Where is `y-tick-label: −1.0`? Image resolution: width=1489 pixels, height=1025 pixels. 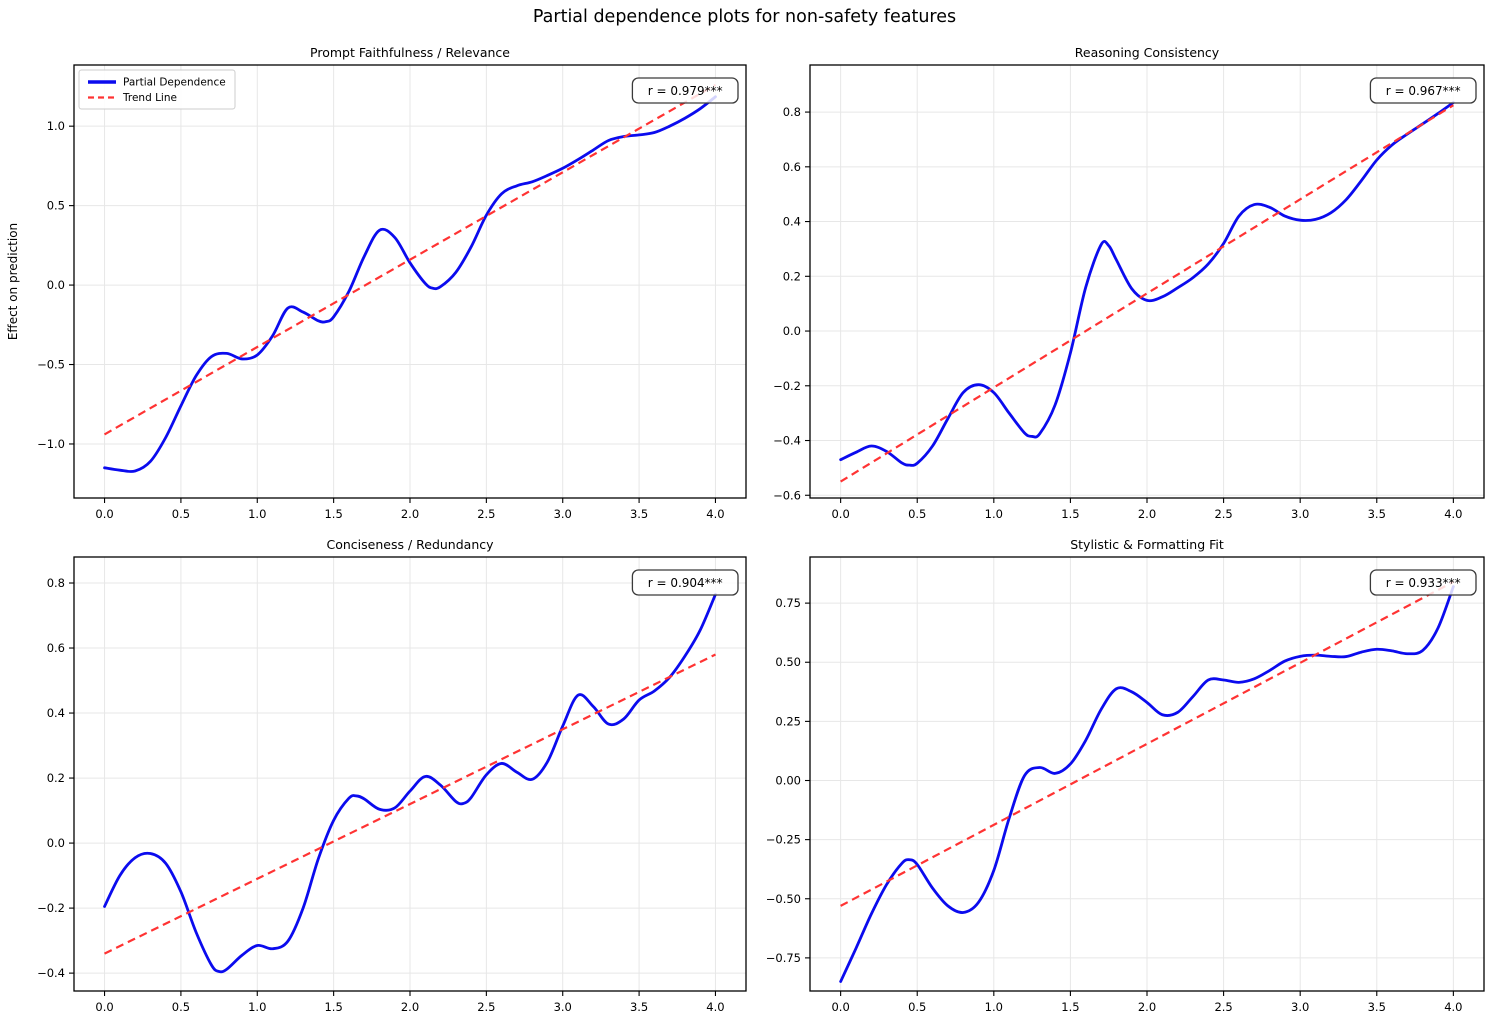 y-tick-label: −1.0 is located at coordinates (51, 444).